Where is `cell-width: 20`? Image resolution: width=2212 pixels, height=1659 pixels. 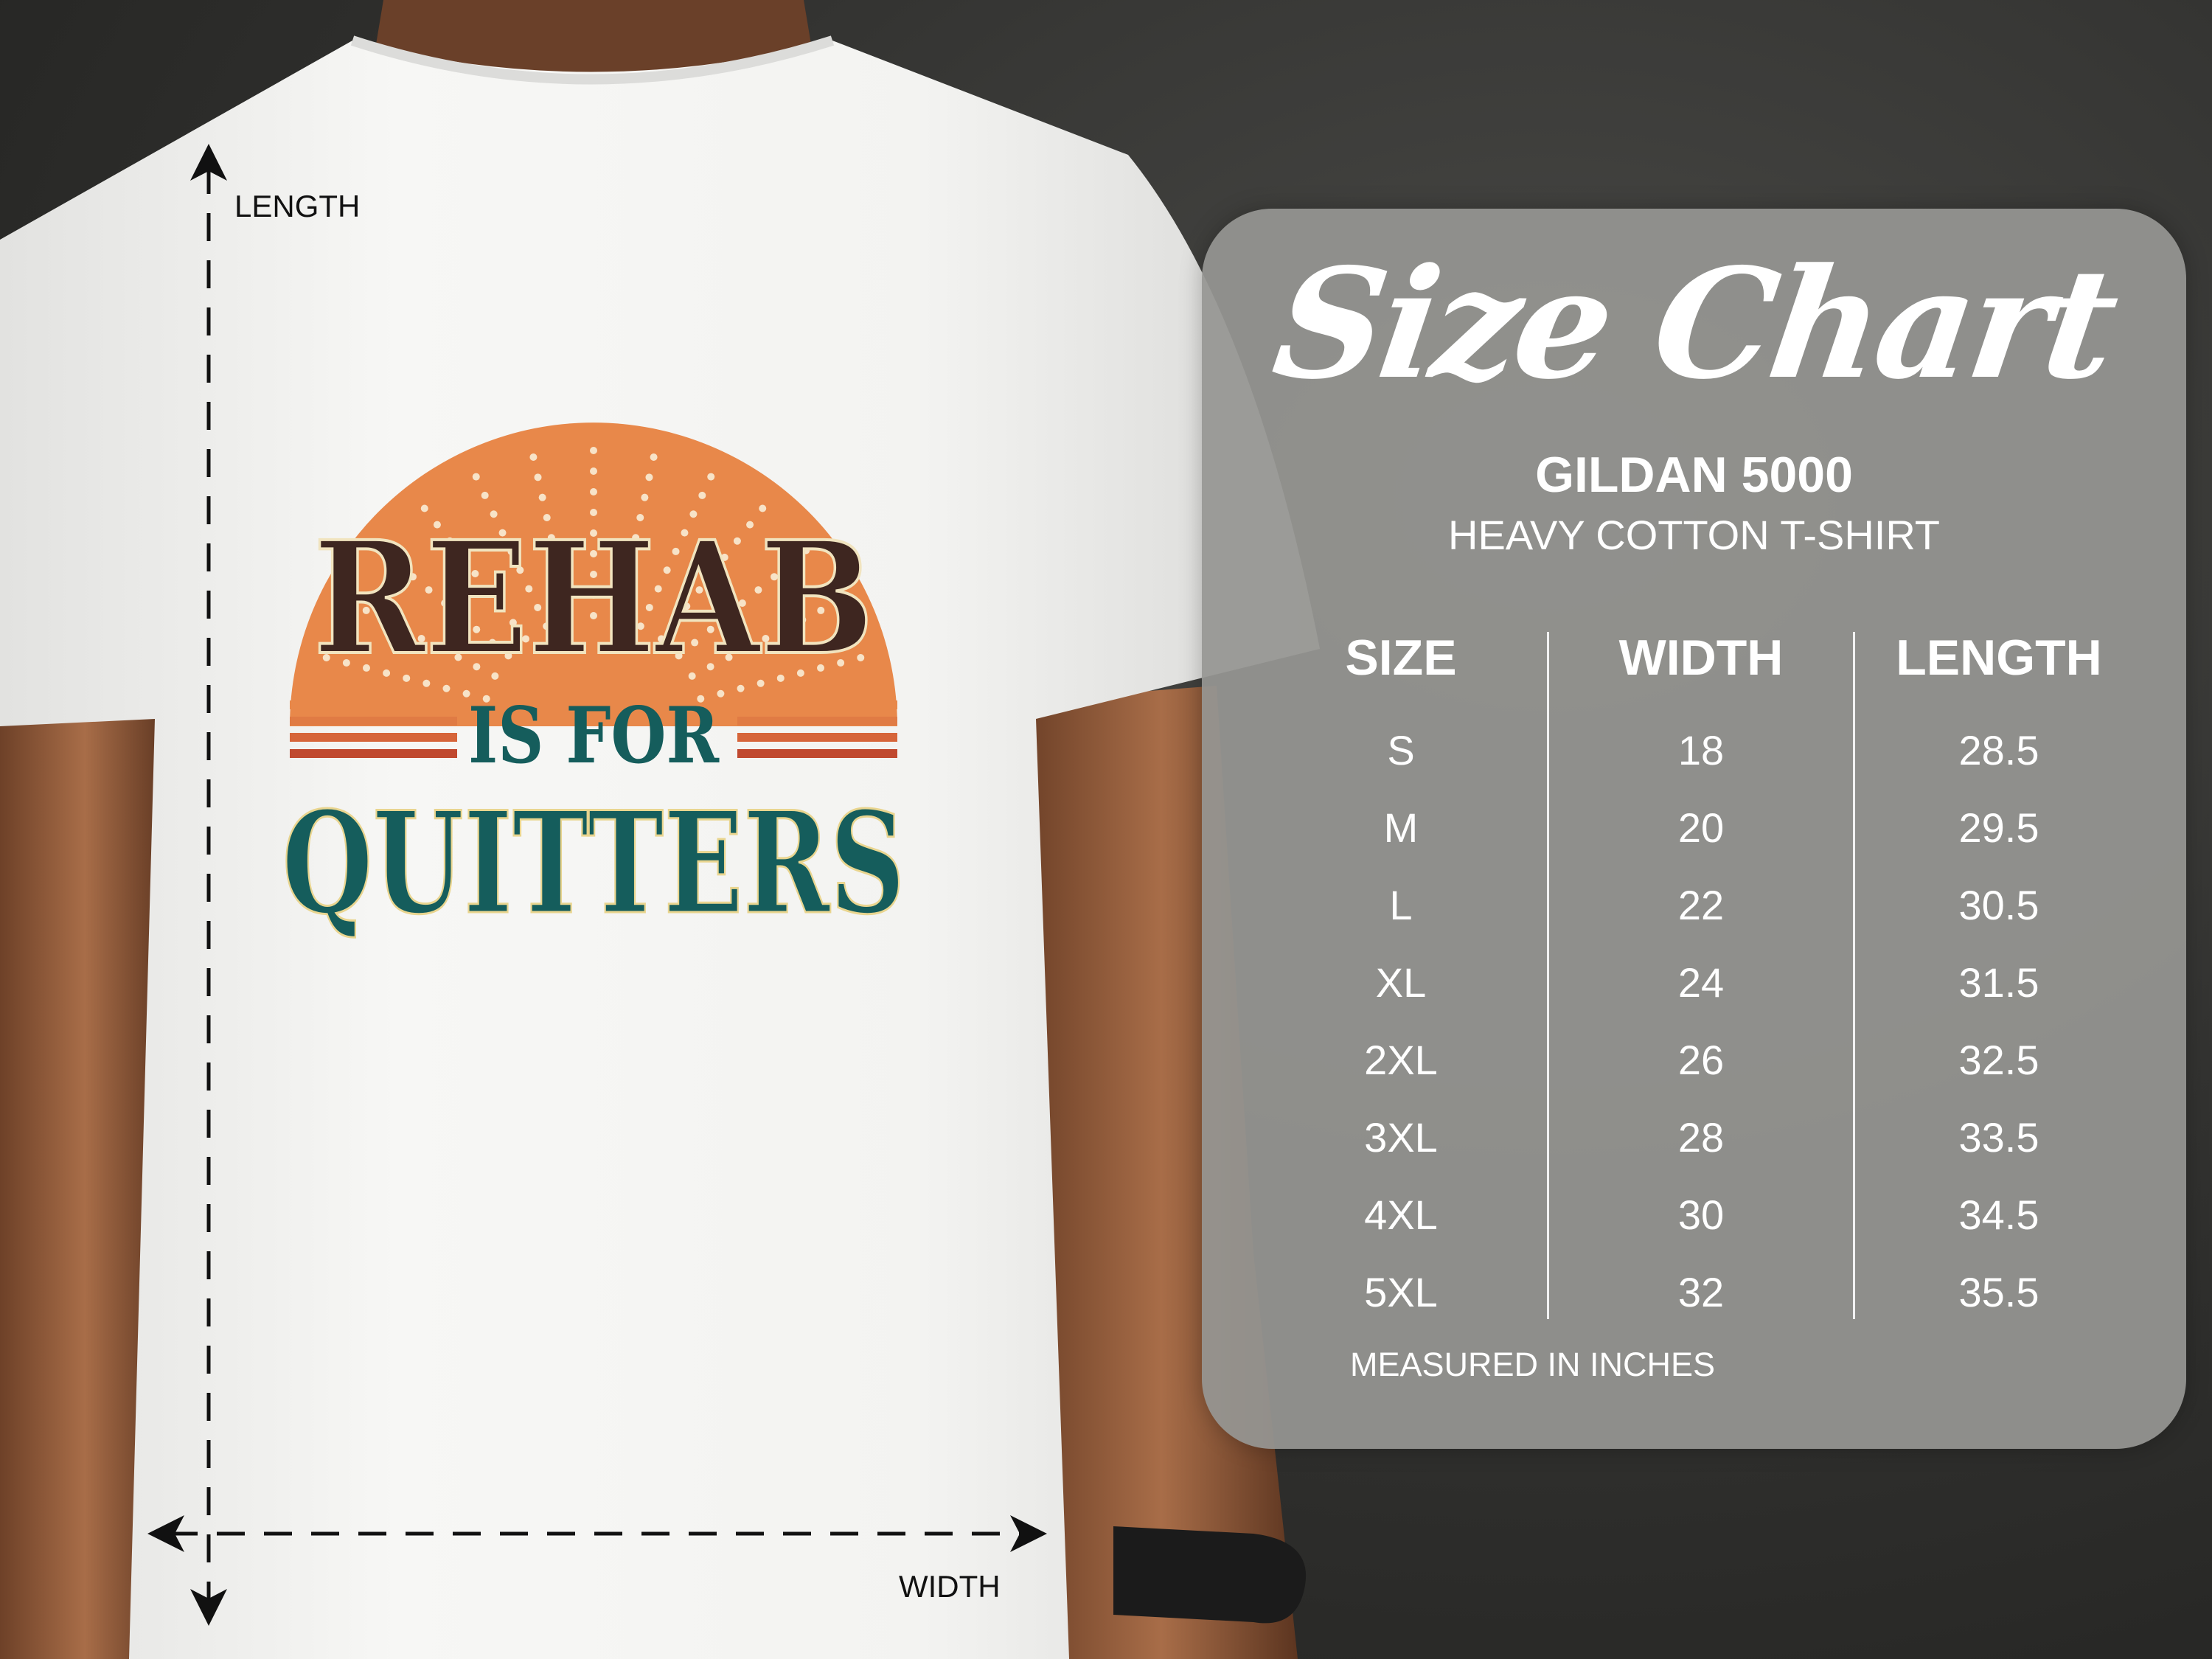
cell-width: 20 is located at coordinates (1701, 827).